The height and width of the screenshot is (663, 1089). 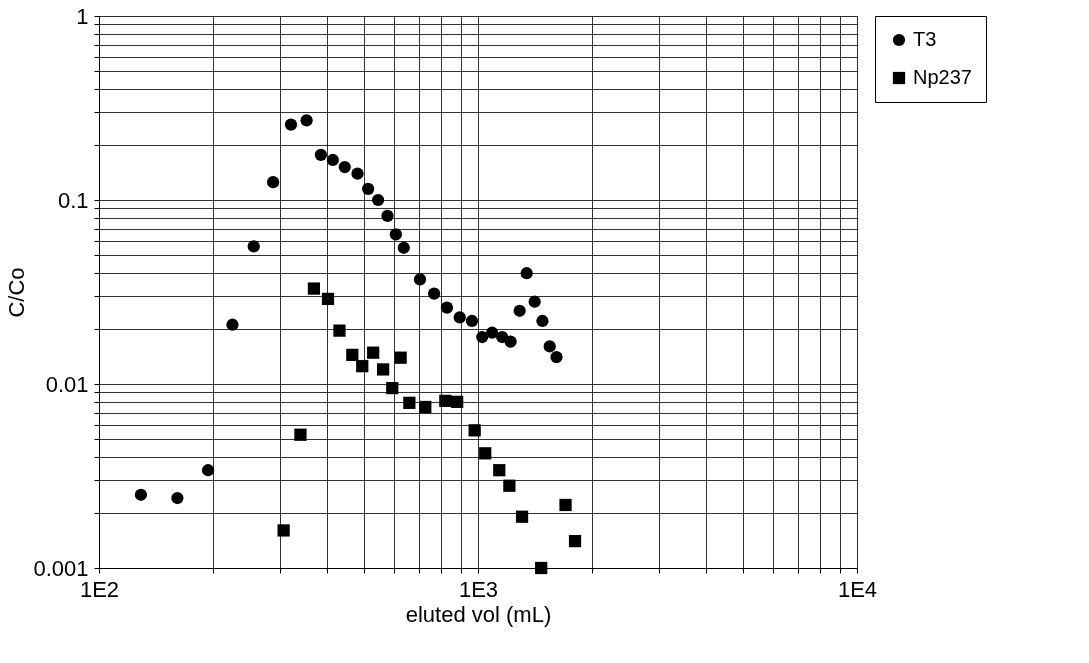 What do you see at coordinates (942, 77) in the screenshot?
I see `legend-label: Np237` at bounding box center [942, 77].